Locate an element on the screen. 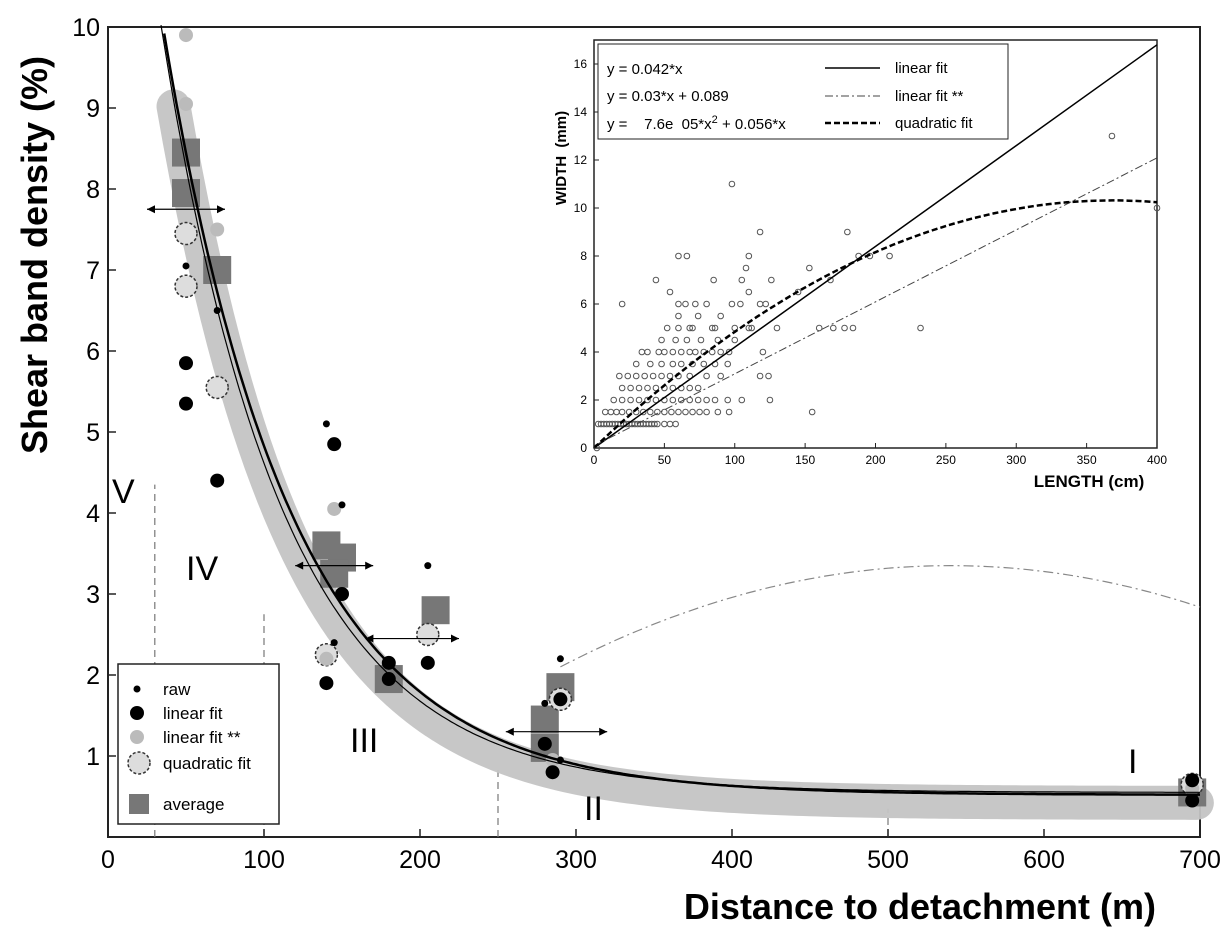 This screenshot has height=936, width=1221. legend-average-marker is located at coordinates (139, 804).